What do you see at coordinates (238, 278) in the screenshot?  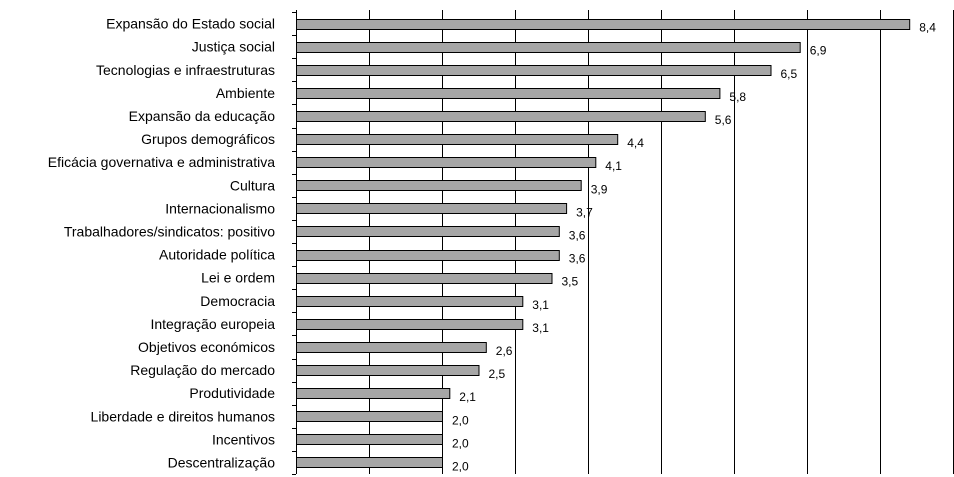 I see `category-label: Lei e ordem` at bounding box center [238, 278].